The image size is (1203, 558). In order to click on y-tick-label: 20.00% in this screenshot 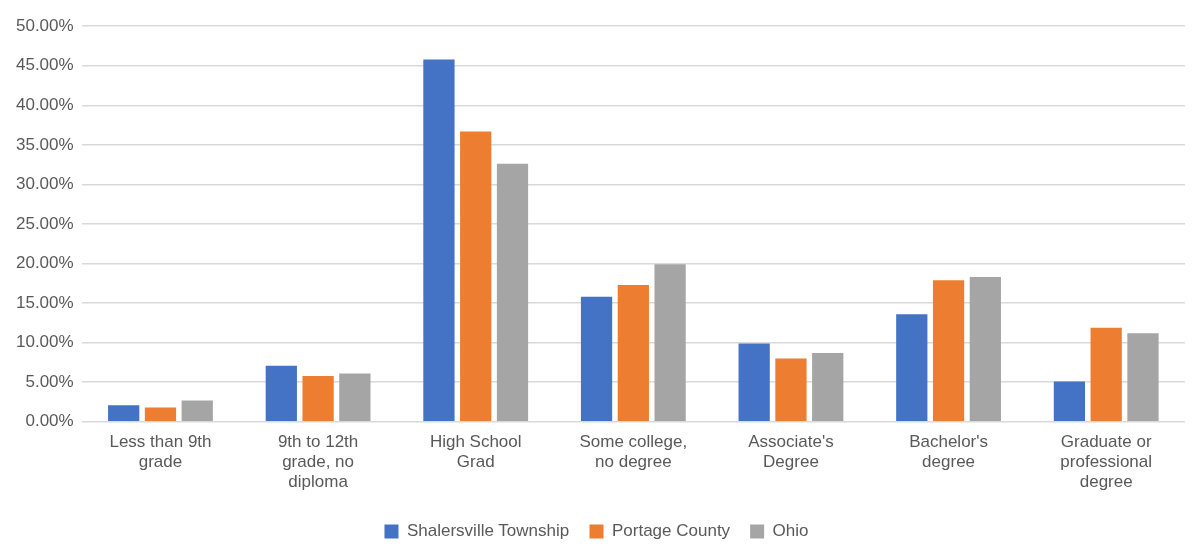, I will do `click(44, 263)`.